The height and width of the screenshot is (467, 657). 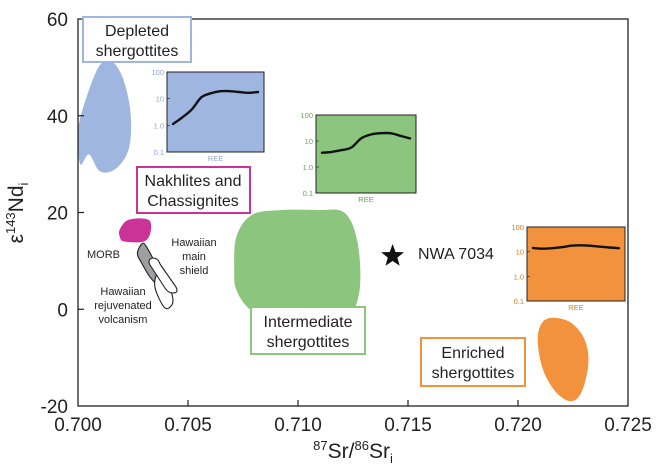 What do you see at coordinates (104, 116) in the screenshot?
I see `field-depleted-shergottites` at bounding box center [104, 116].